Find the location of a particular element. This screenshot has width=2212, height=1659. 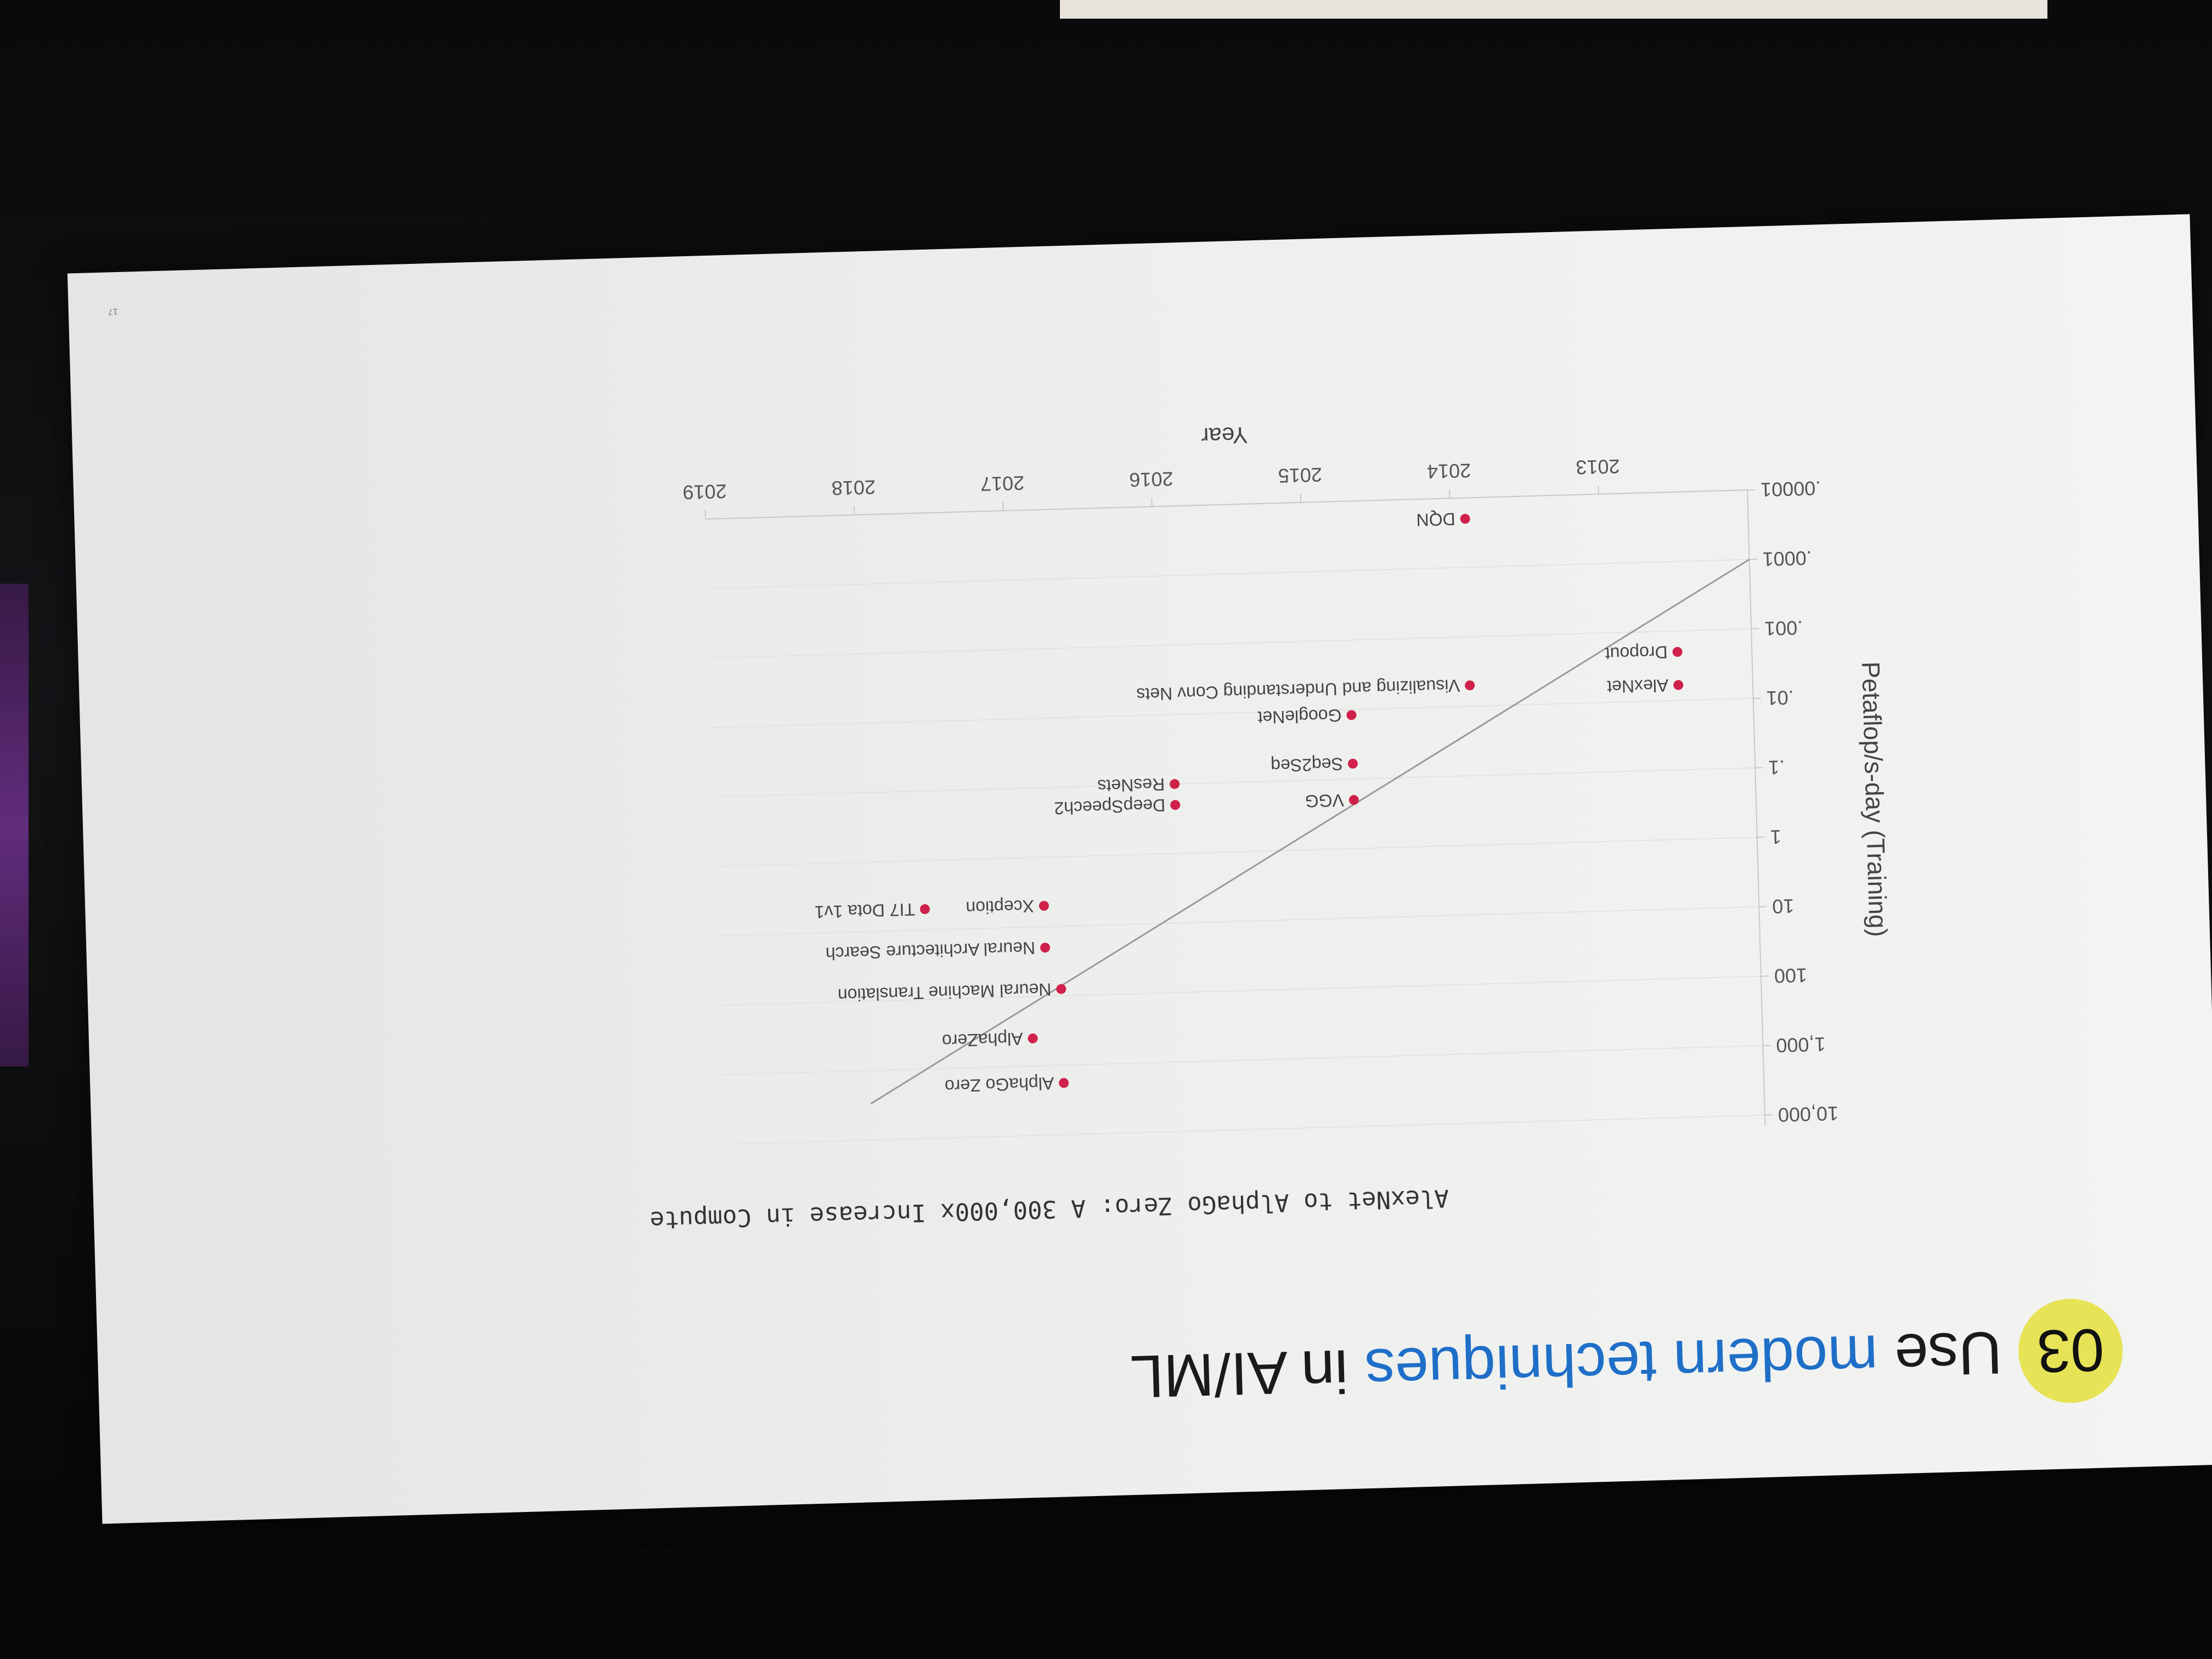

x-tick-label: 2014 is located at coordinates (1449, 471).